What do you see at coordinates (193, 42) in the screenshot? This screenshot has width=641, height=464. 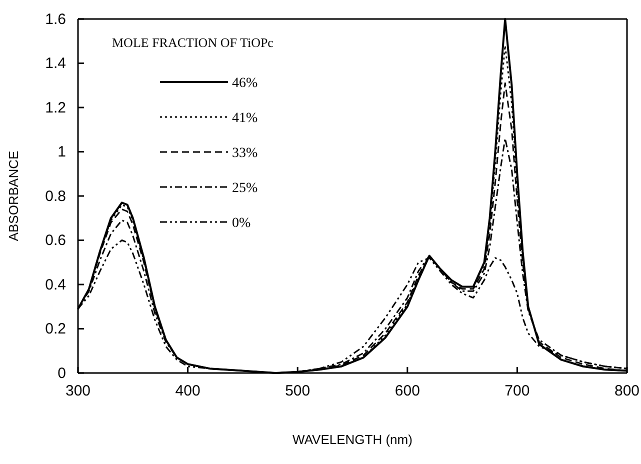 I see `legend-title: MOLE FRACTION OF TiOPc` at bounding box center [193, 42].